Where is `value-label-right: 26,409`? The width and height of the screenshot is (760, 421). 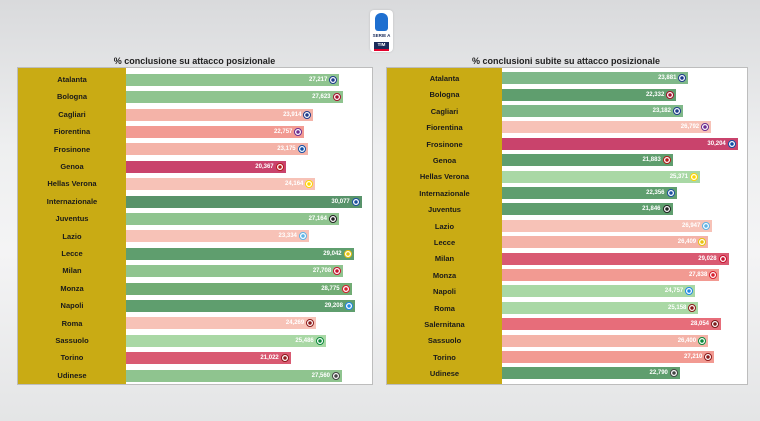 value-label-right: 26,409 is located at coordinates (687, 242).